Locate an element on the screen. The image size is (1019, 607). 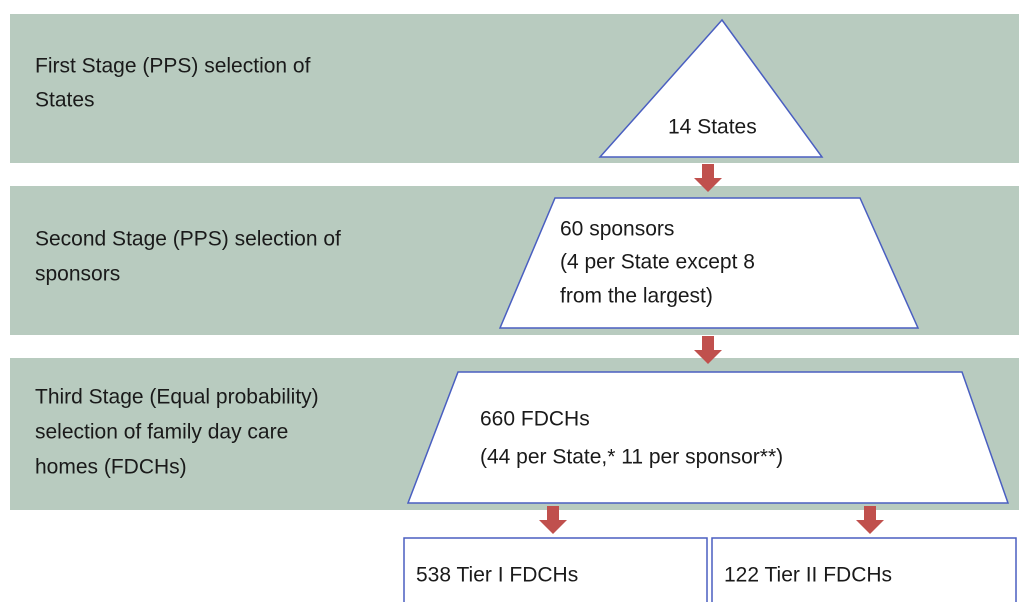
stage-label: Second Stage (PPS) selection of is located at coordinates (188, 239).